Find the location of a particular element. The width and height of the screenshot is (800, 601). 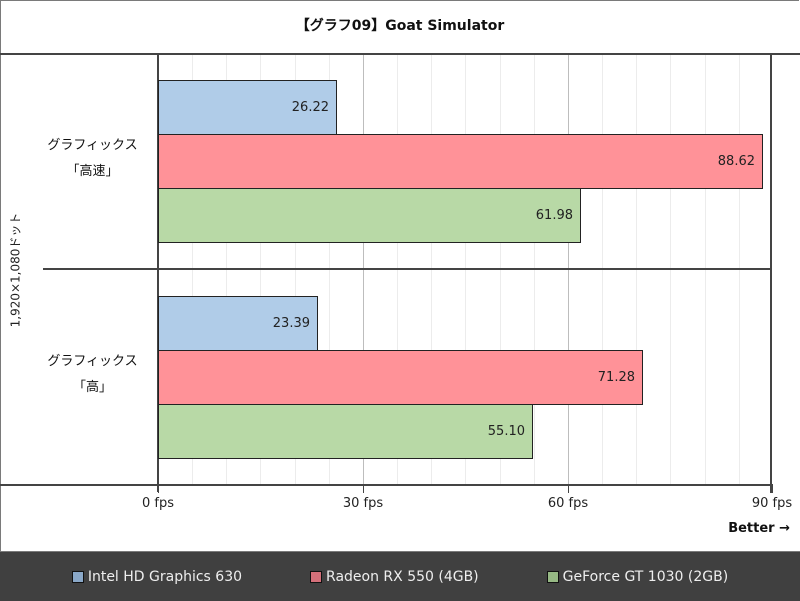

better-direction-label: Better → is located at coordinates (759, 528).